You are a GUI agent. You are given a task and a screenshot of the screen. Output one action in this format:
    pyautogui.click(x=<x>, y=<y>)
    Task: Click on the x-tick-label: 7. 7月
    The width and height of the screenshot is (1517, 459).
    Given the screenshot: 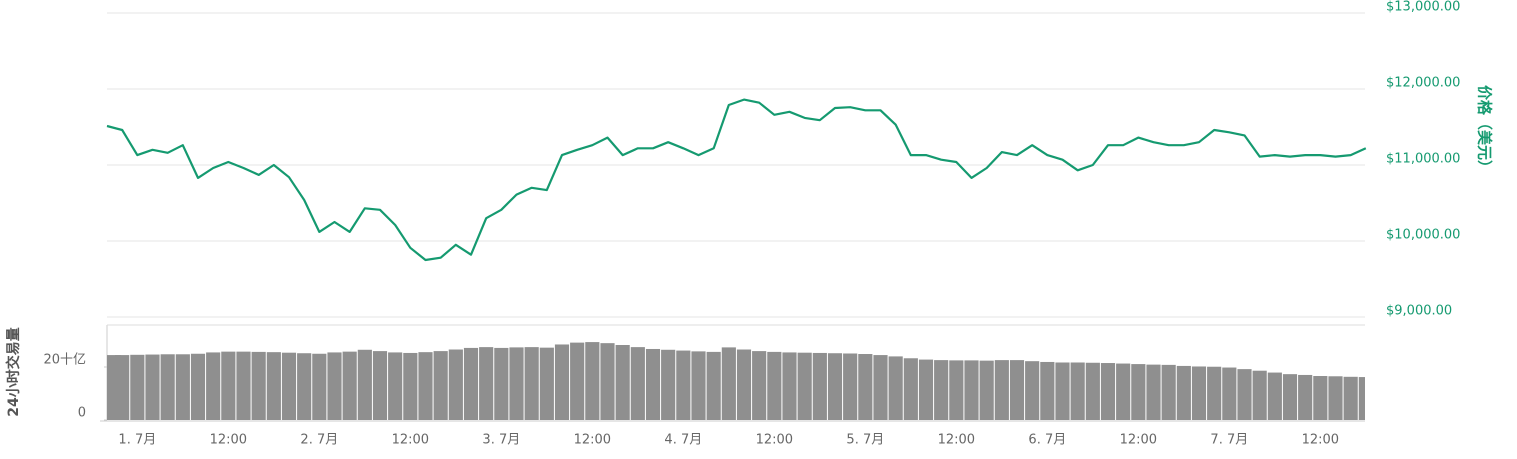 What is the action you would take?
    pyautogui.click(x=1229, y=440)
    